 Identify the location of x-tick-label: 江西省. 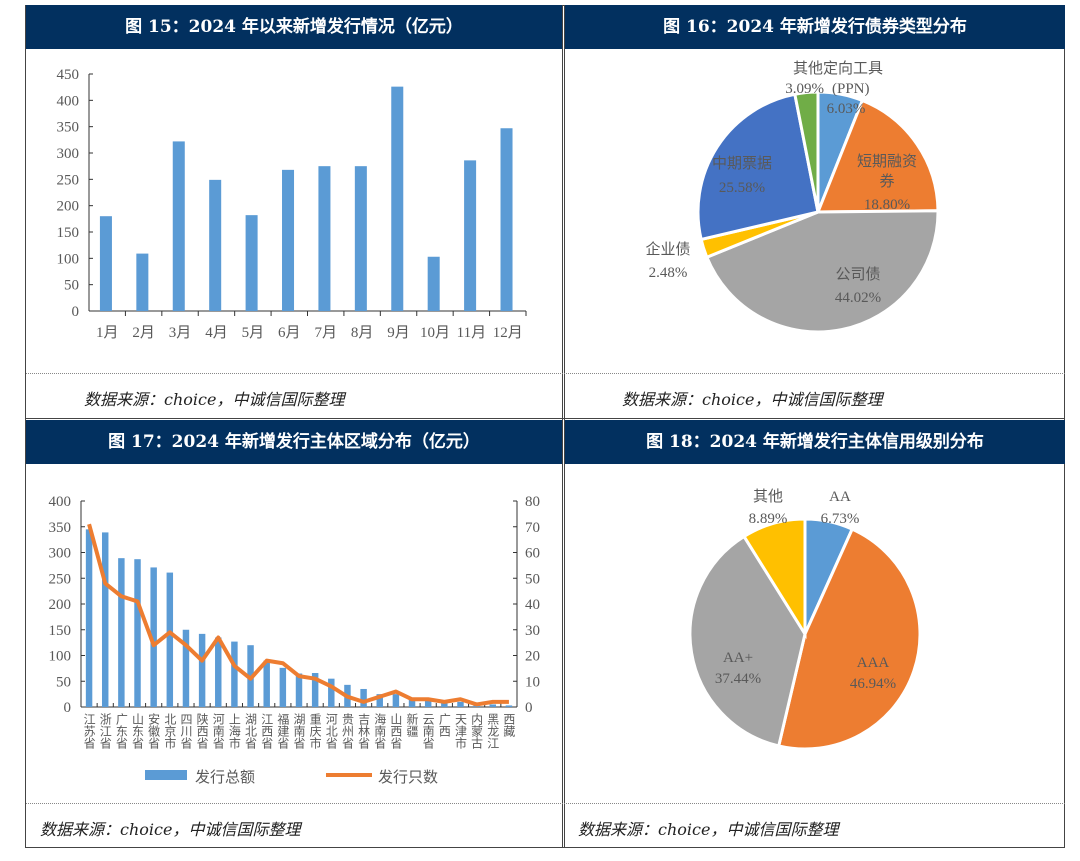
(267, 731).